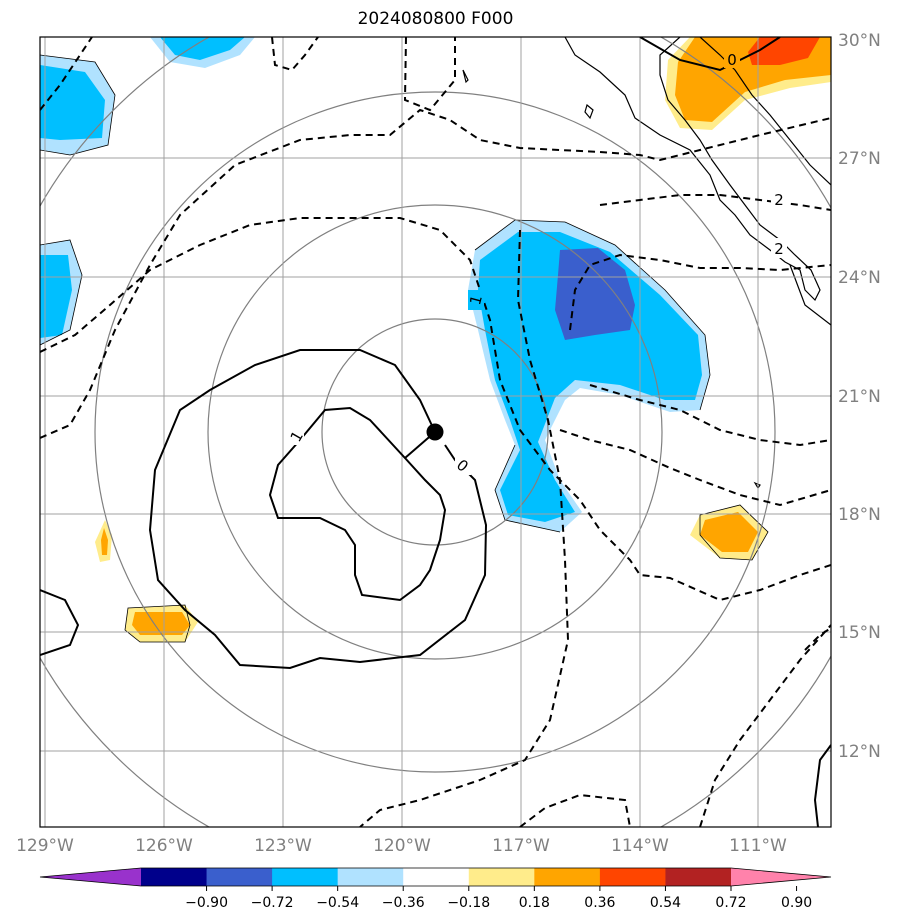  What do you see at coordinates (468, 903) in the screenshot?
I see `colorbar-tick-label: −0.18` at bounding box center [468, 903].